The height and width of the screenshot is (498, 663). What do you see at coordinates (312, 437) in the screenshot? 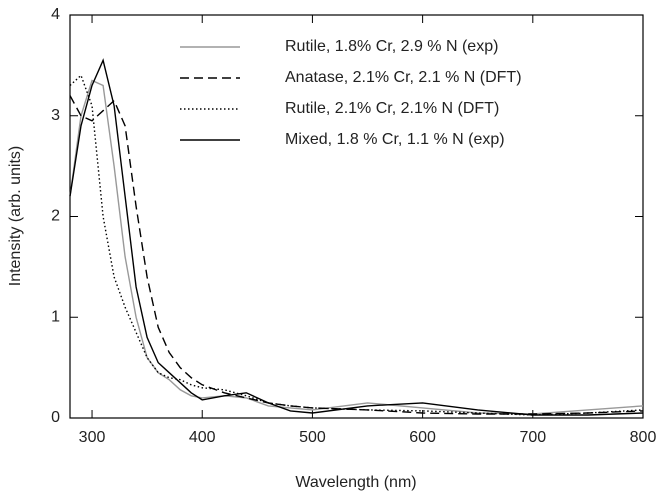
I see `x-tick-label: 500` at bounding box center [312, 437].